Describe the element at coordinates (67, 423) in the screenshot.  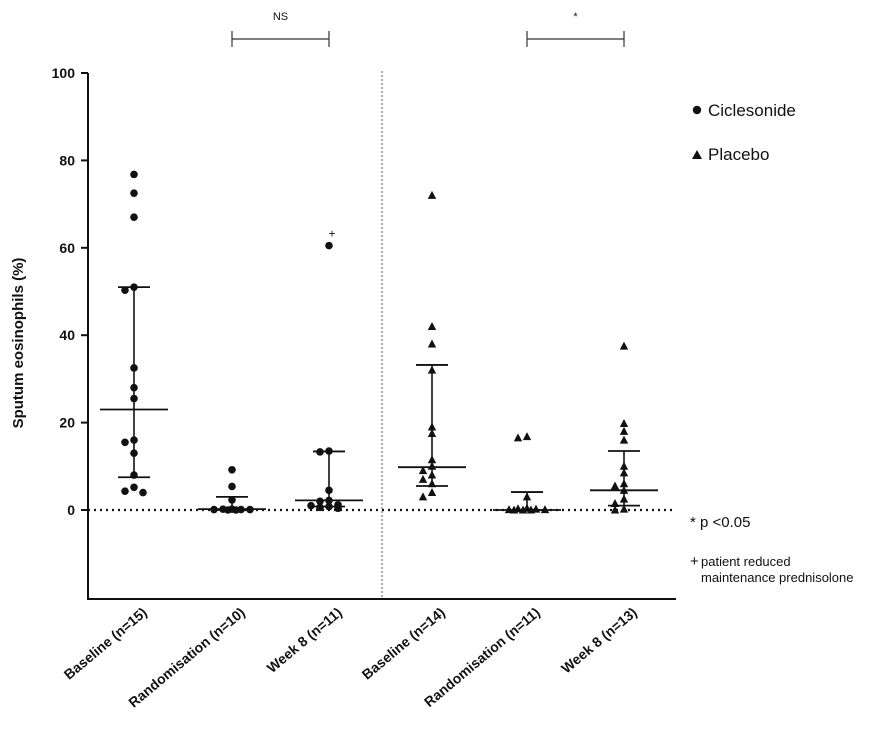
I see `y-tick-label: 20` at that location.